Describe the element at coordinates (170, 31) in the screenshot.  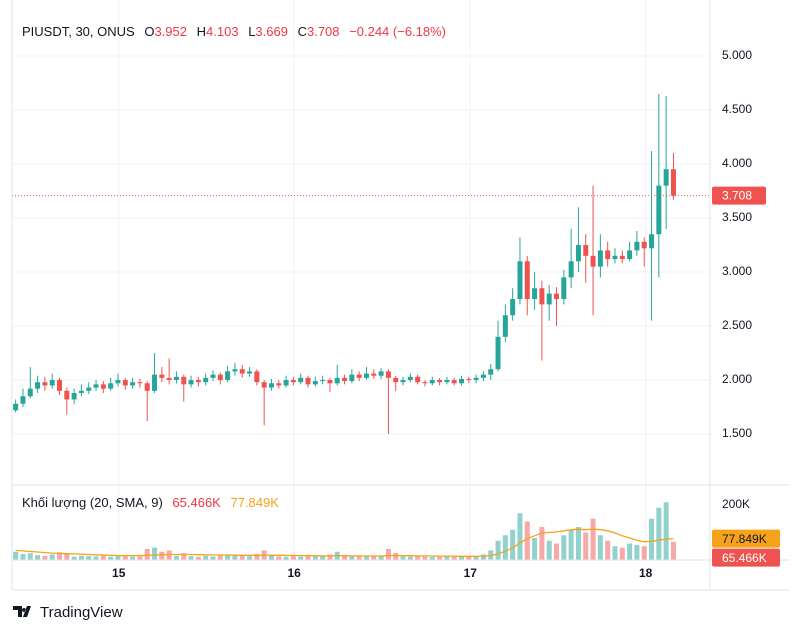
I see `open-value: 3.952` at that location.